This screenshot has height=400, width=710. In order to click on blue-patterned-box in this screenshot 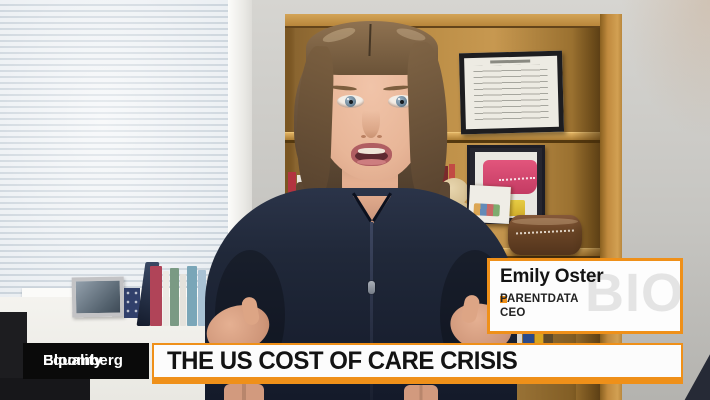, I will do `click(132, 303)`.